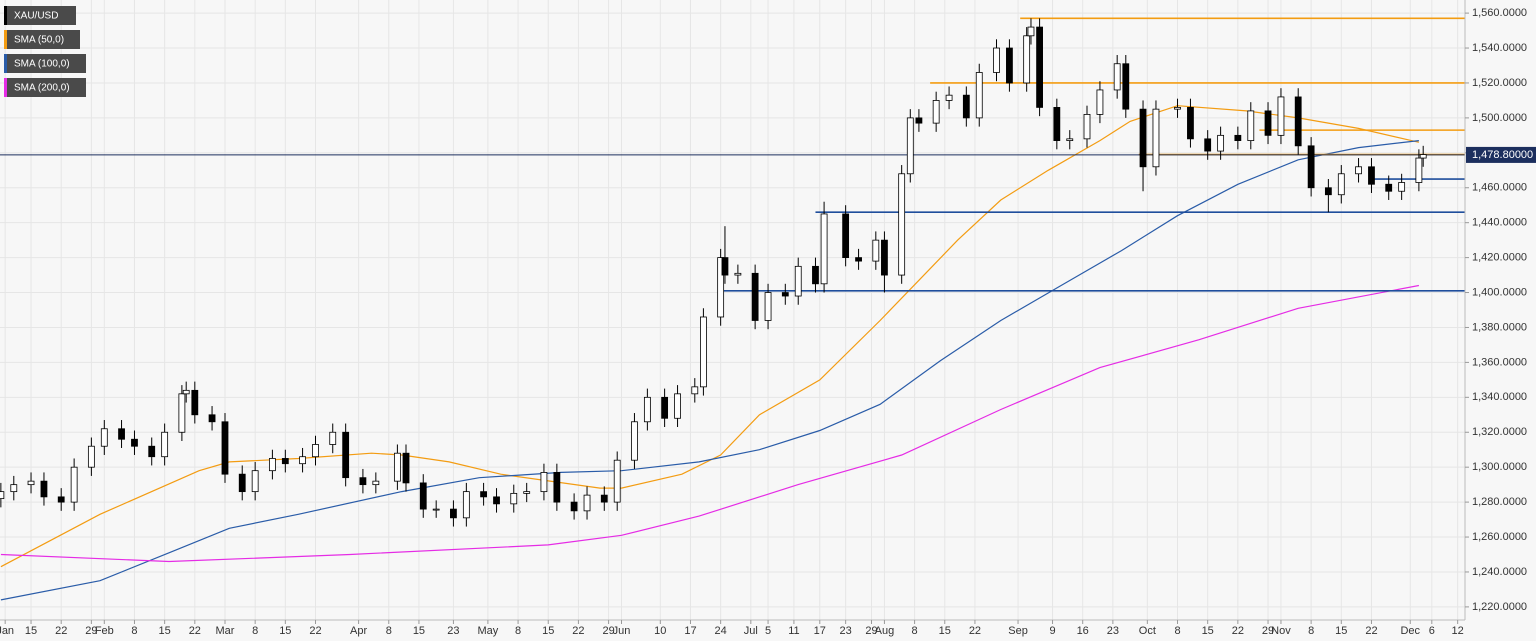 This screenshot has height=641, width=1536. Describe the element at coordinates (1410, 631) in the screenshot. I see `x-tick-label: Dec` at that location.